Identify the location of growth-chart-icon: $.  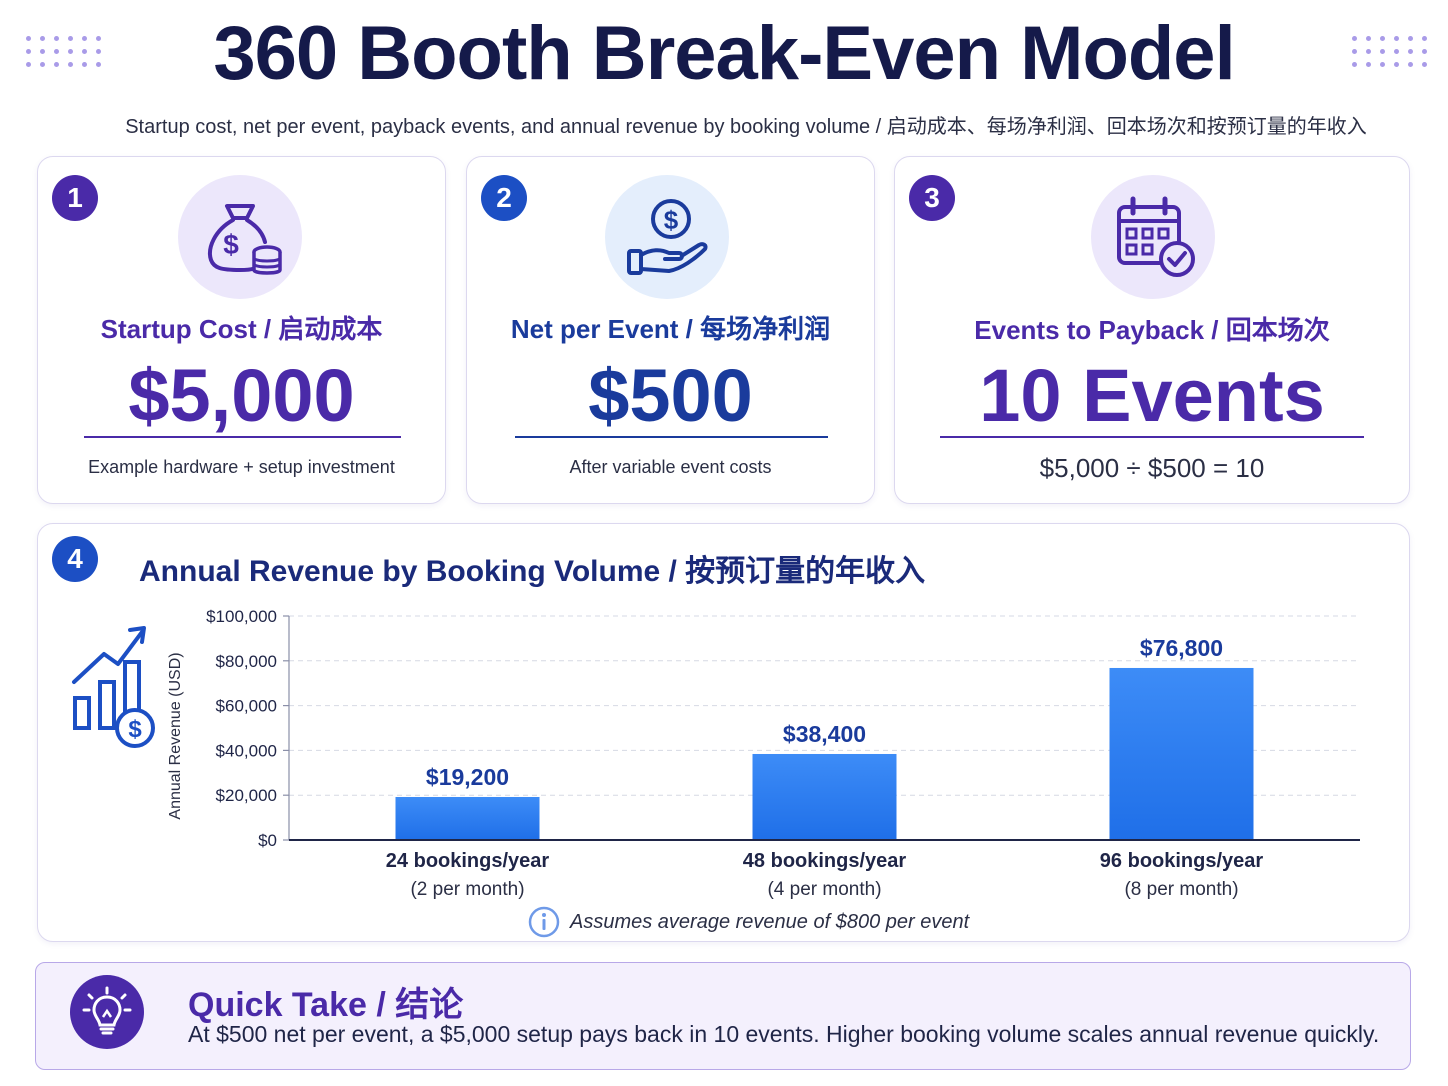
(113, 687).